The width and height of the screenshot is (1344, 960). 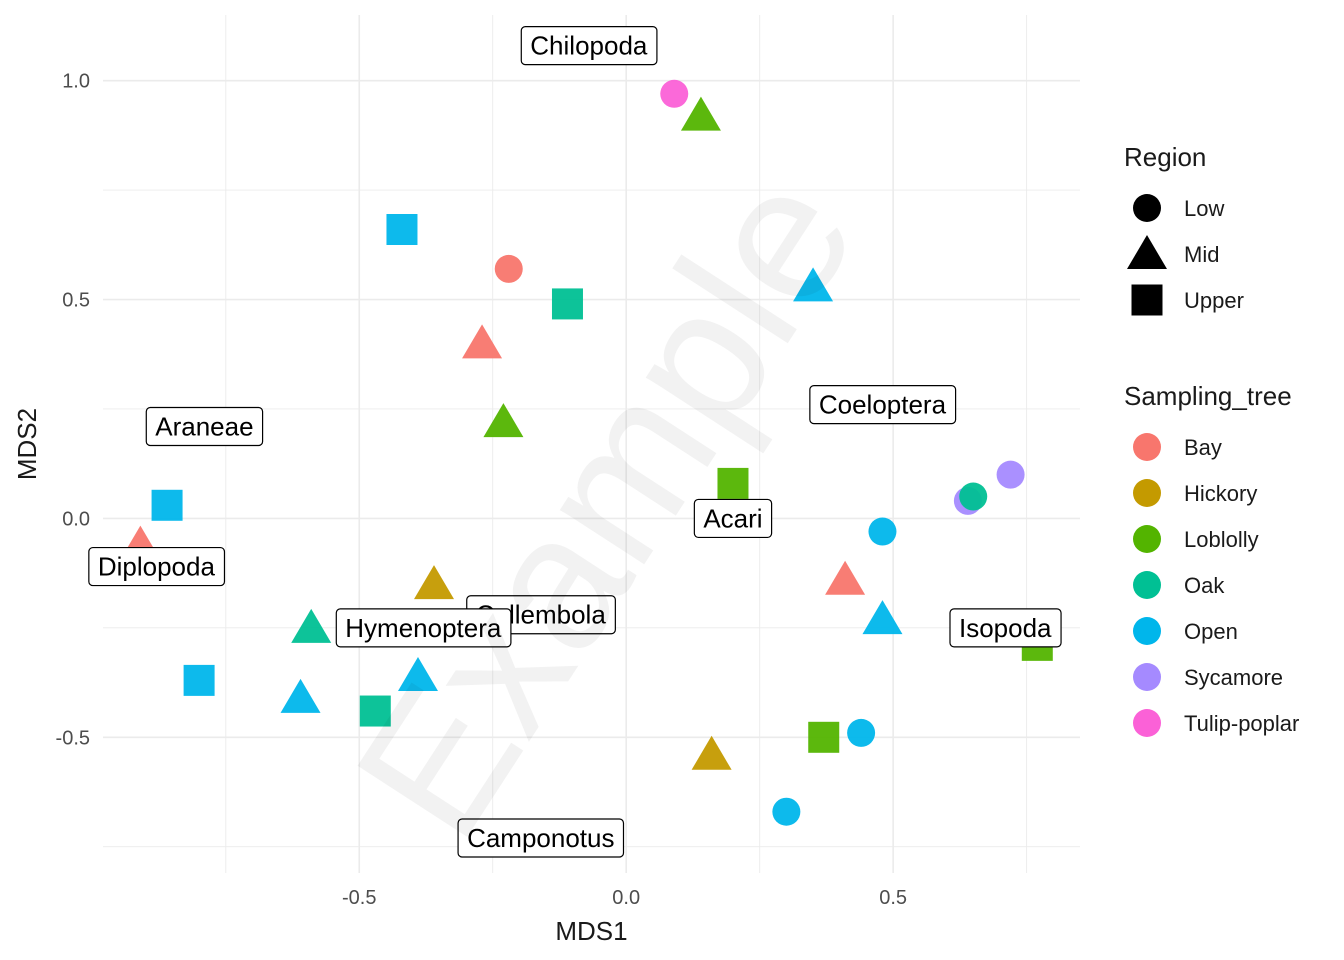 What do you see at coordinates (359, 898) in the screenshot?
I see `x-tick-label: -0.5` at bounding box center [359, 898].